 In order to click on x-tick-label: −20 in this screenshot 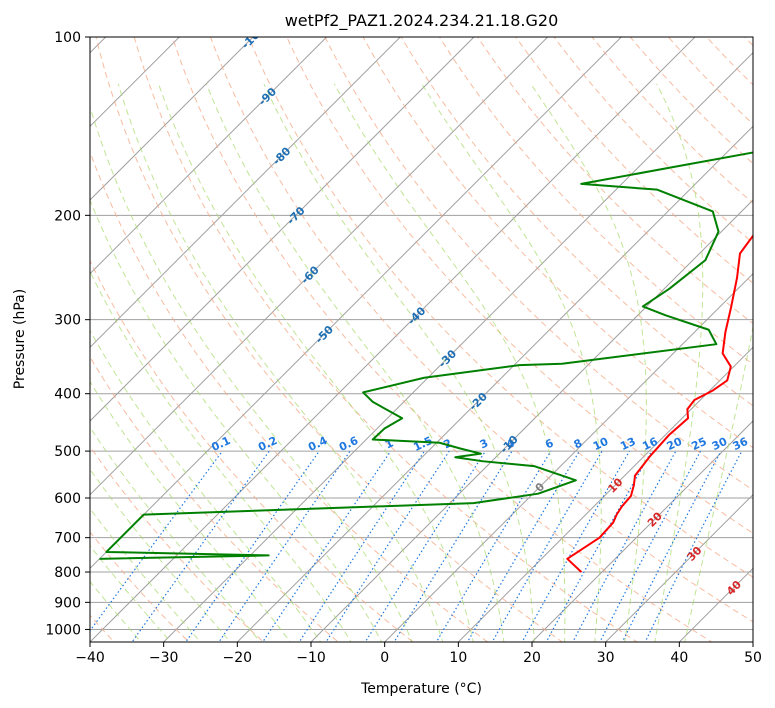, I will do `click(238, 658)`.